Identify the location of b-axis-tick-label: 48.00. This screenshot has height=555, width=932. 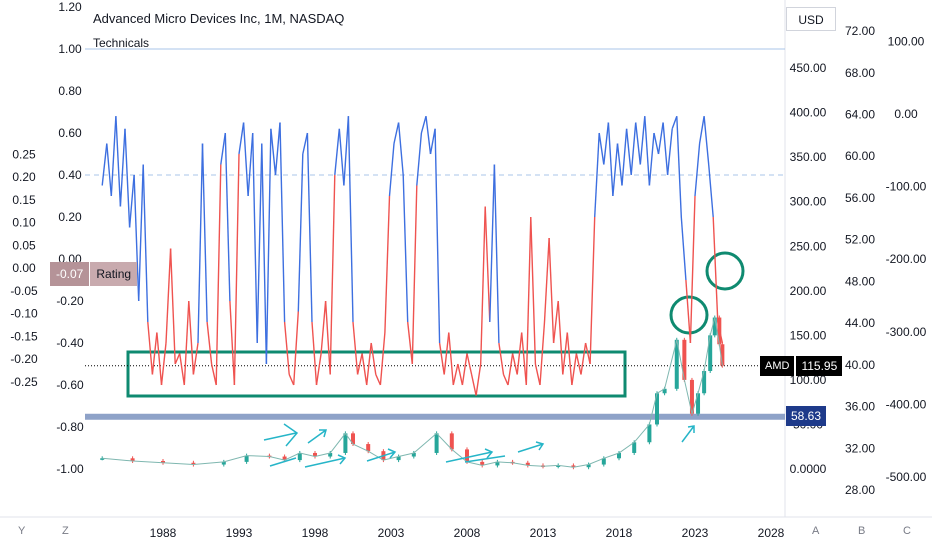
(860, 281).